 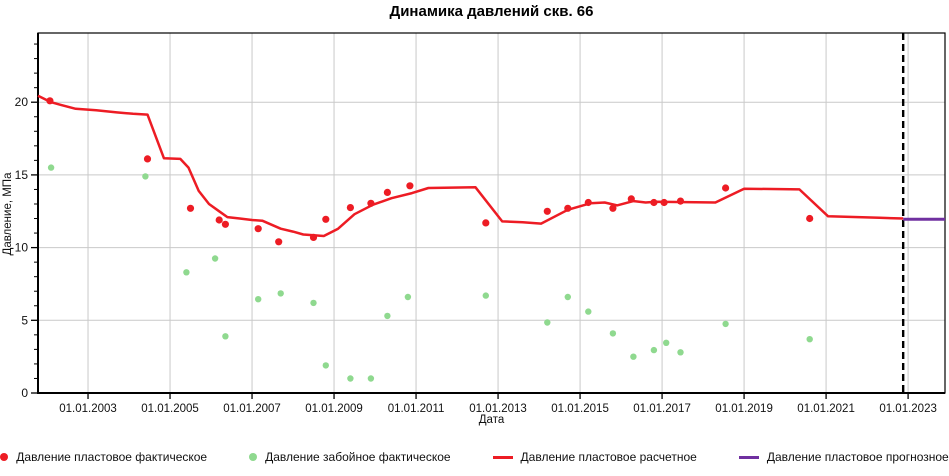 I want to click on x-tick-label: 01.01.2019, so click(x=744, y=409).